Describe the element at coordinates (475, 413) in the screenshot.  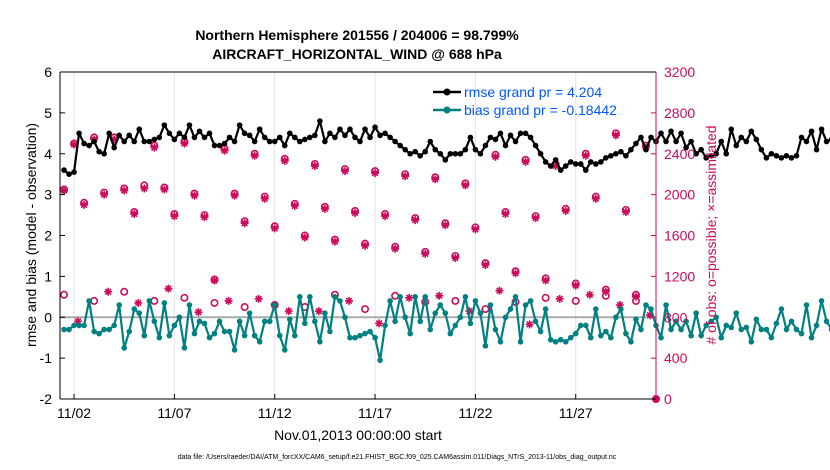
I see `x-tick-label: 11/22` at that location.